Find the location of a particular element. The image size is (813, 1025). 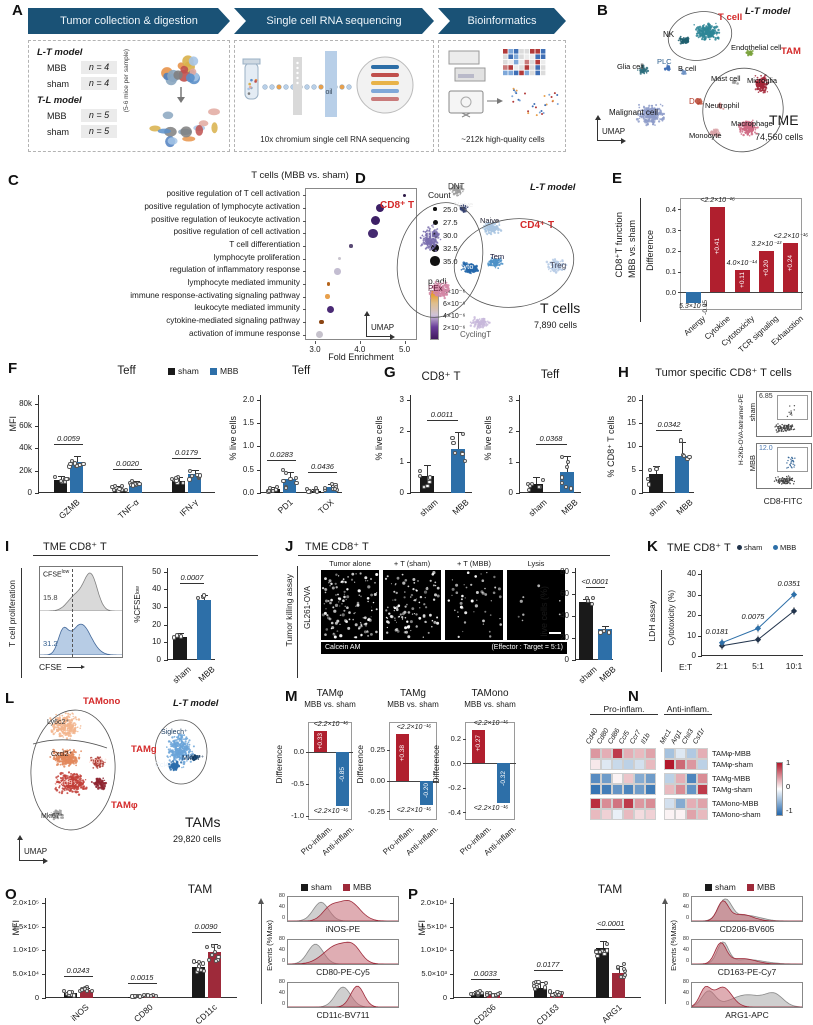

p-value: 0.0368 is located at coordinates (551, 439).